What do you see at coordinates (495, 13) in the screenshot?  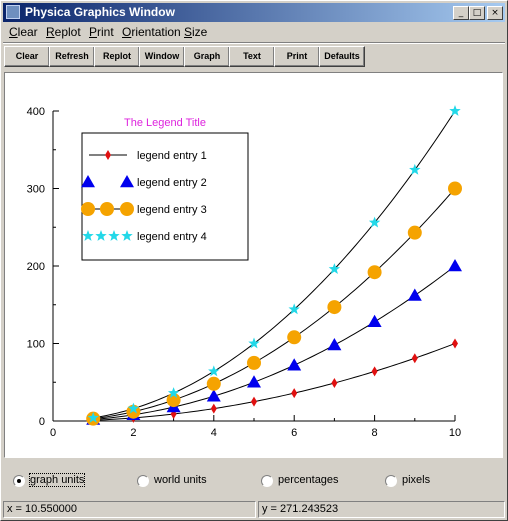 I see `close-icon: ×` at bounding box center [495, 13].